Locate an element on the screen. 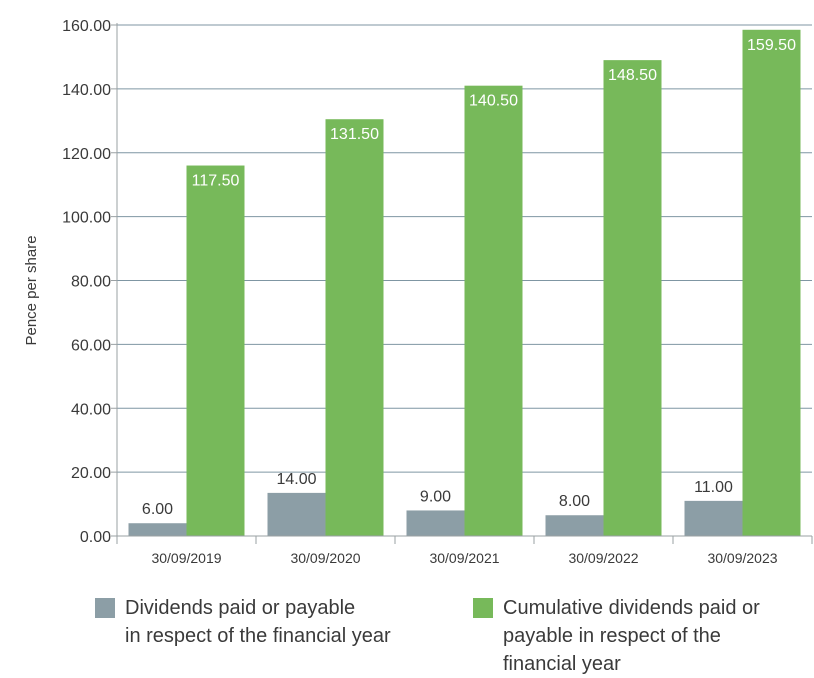 The width and height of the screenshot is (814, 678). data-label-dividends: 6.00 is located at coordinates (157, 509).